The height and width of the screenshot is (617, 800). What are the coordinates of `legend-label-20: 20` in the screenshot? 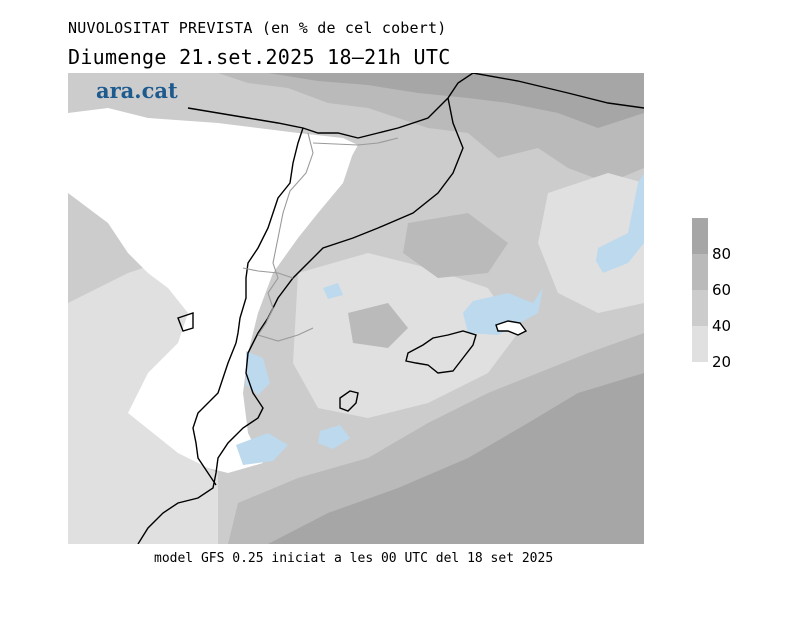 It's located at (722, 362).